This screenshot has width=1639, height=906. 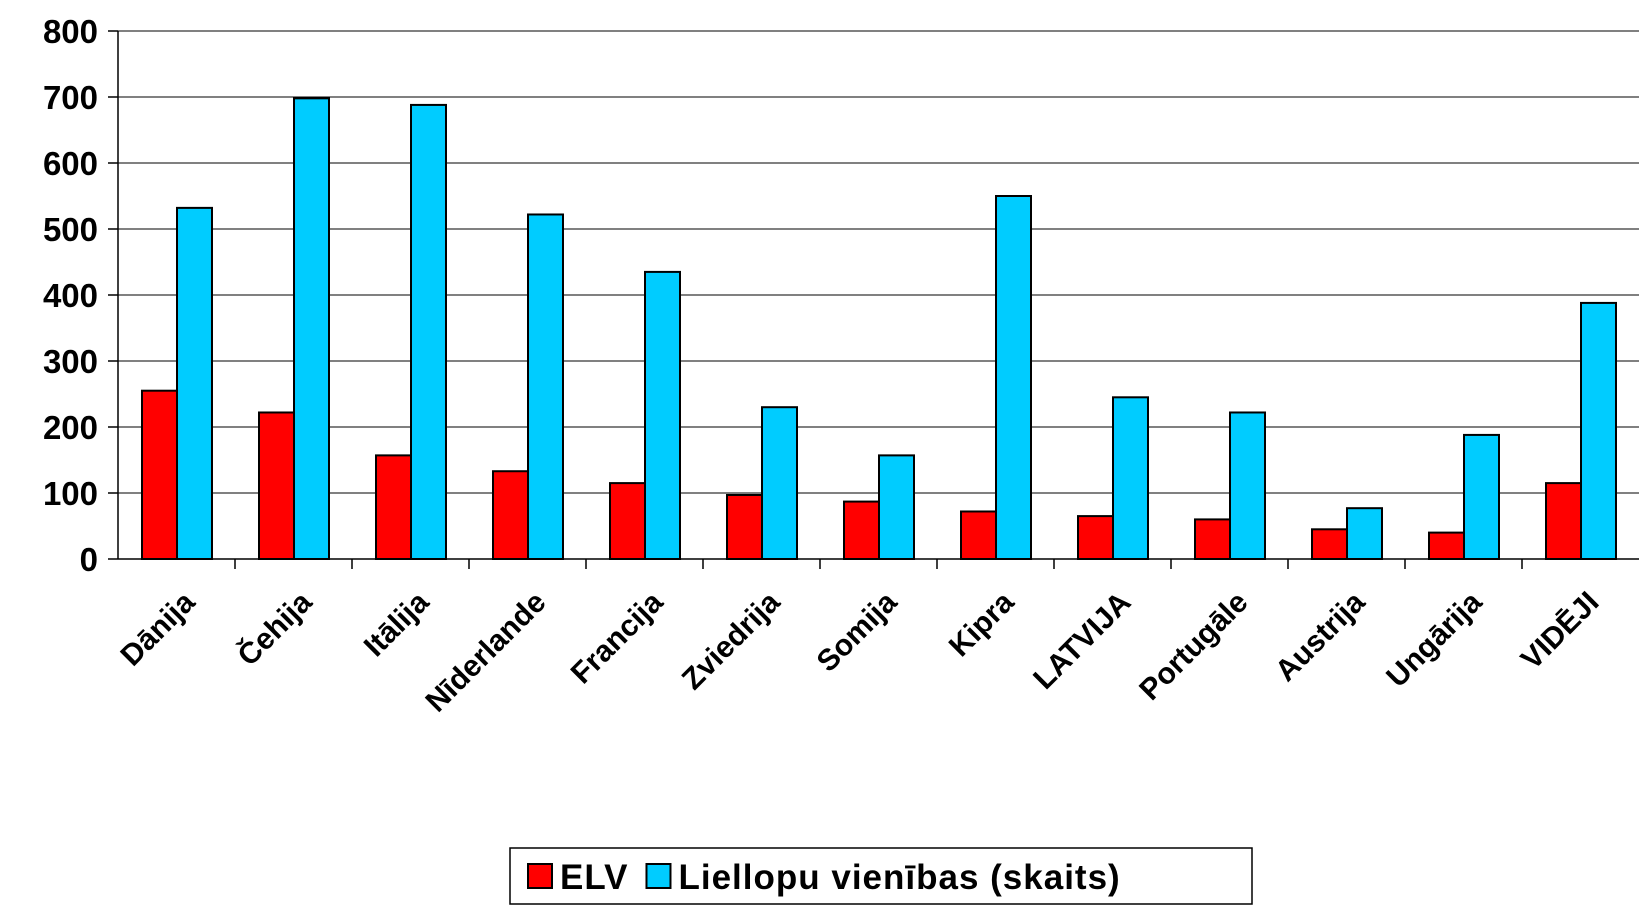 What do you see at coordinates (397, 624) in the screenshot?
I see `x-tick-label: Itālija` at bounding box center [397, 624].